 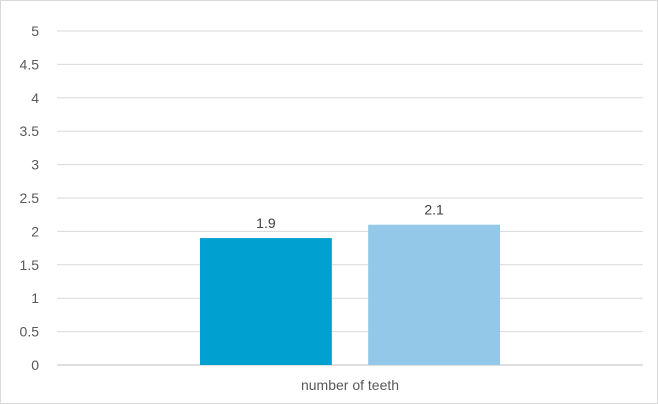 What do you see at coordinates (30, 131) in the screenshot?
I see `y-tick-label: 3.5` at bounding box center [30, 131].